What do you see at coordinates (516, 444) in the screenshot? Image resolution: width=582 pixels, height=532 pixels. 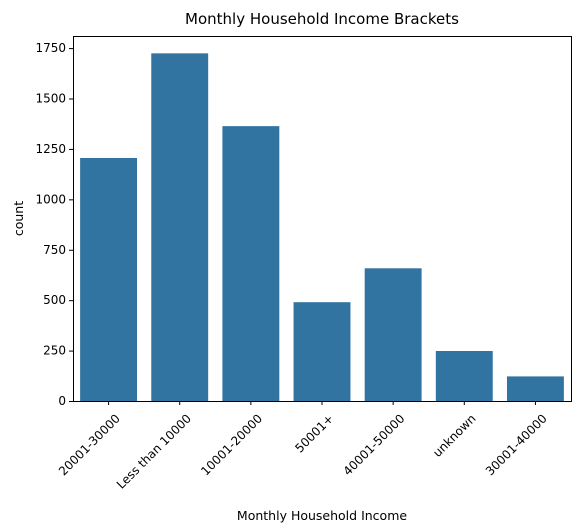 I see `x-tick-label: 30001-40000` at bounding box center [516, 444].